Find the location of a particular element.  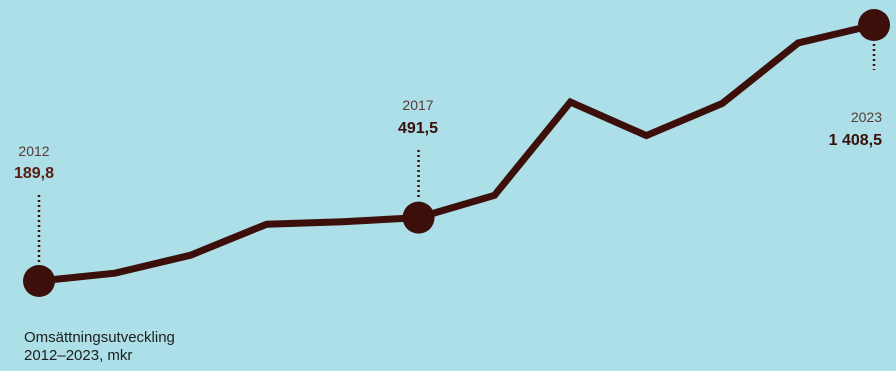

label-year-2017: 2017 is located at coordinates (417, 105).